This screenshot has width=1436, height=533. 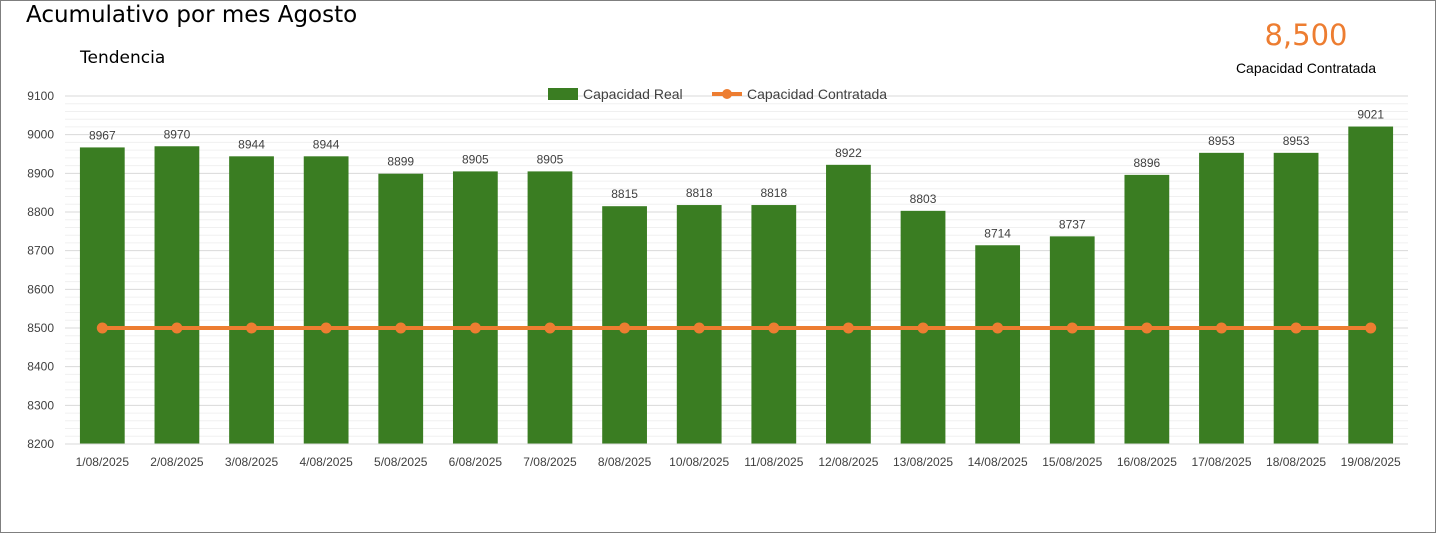 I want to click on x-tick-label: 19/08/2025, so click(x=1371, y=462).